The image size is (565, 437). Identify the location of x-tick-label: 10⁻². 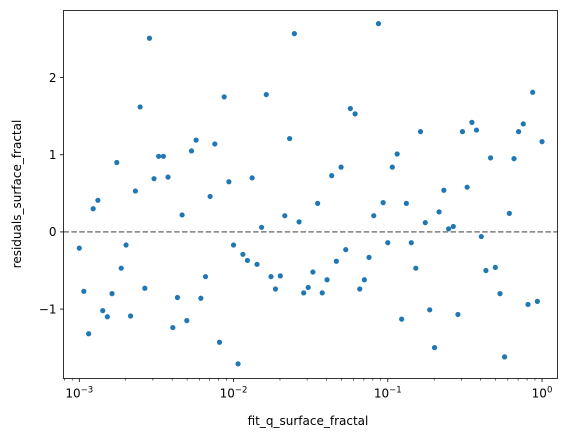
(234, 393).